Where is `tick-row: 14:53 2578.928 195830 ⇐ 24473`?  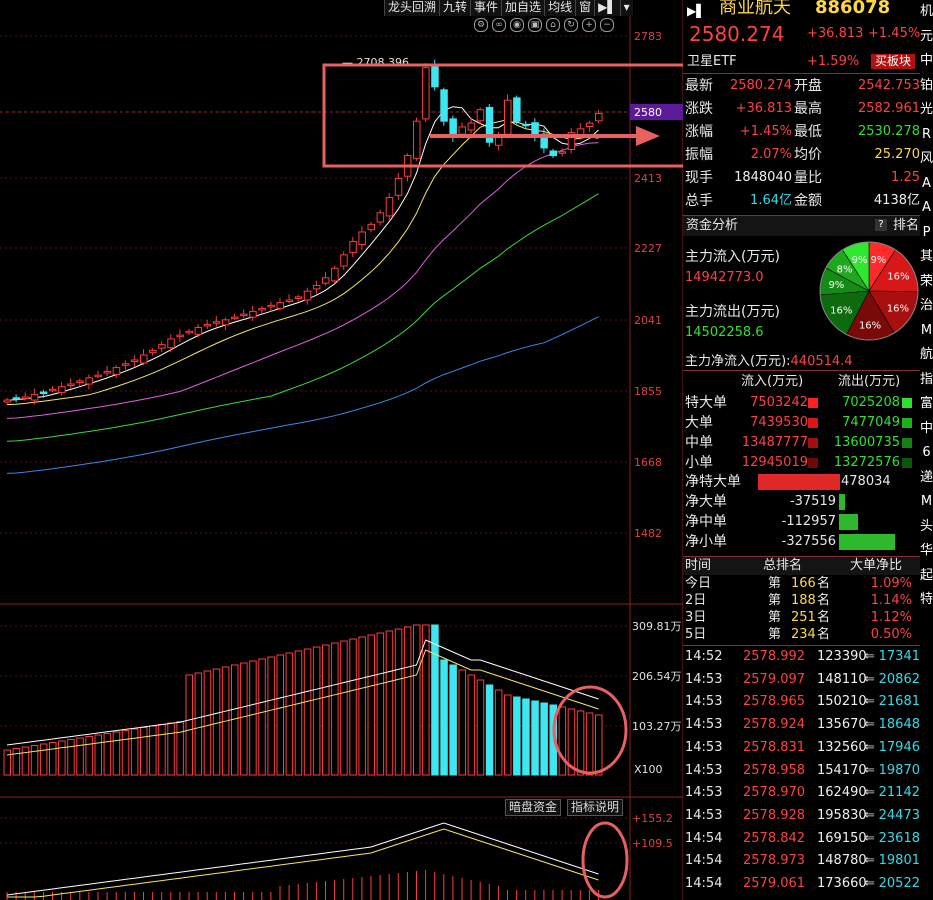
tick-row: 14:53 2578.928 195830 ⇐ 24473 is located at coordinates (801, 816).